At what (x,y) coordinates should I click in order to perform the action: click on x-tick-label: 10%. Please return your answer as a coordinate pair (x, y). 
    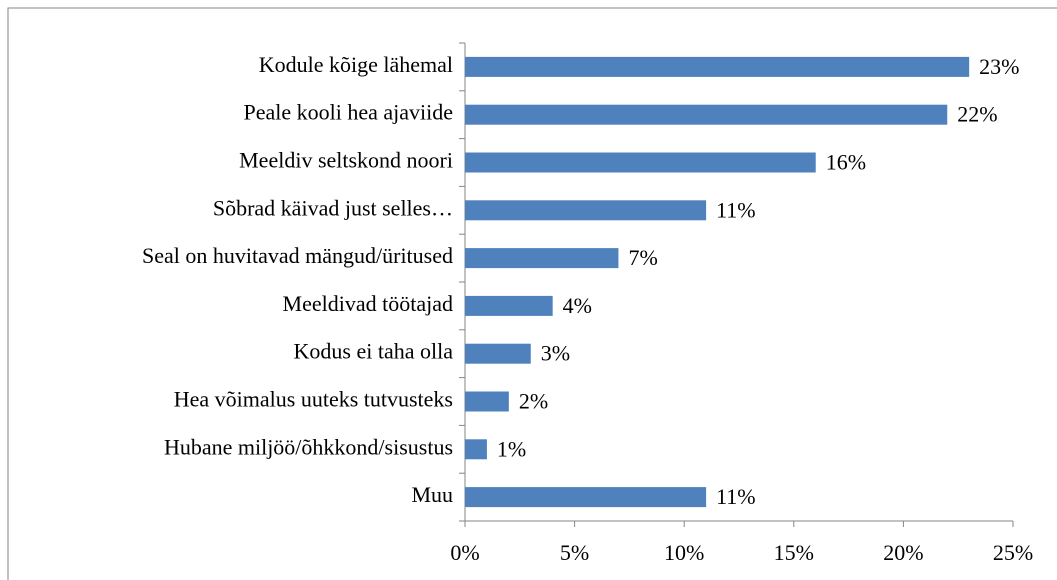
    Looking at the image, I should click on (684, 552).